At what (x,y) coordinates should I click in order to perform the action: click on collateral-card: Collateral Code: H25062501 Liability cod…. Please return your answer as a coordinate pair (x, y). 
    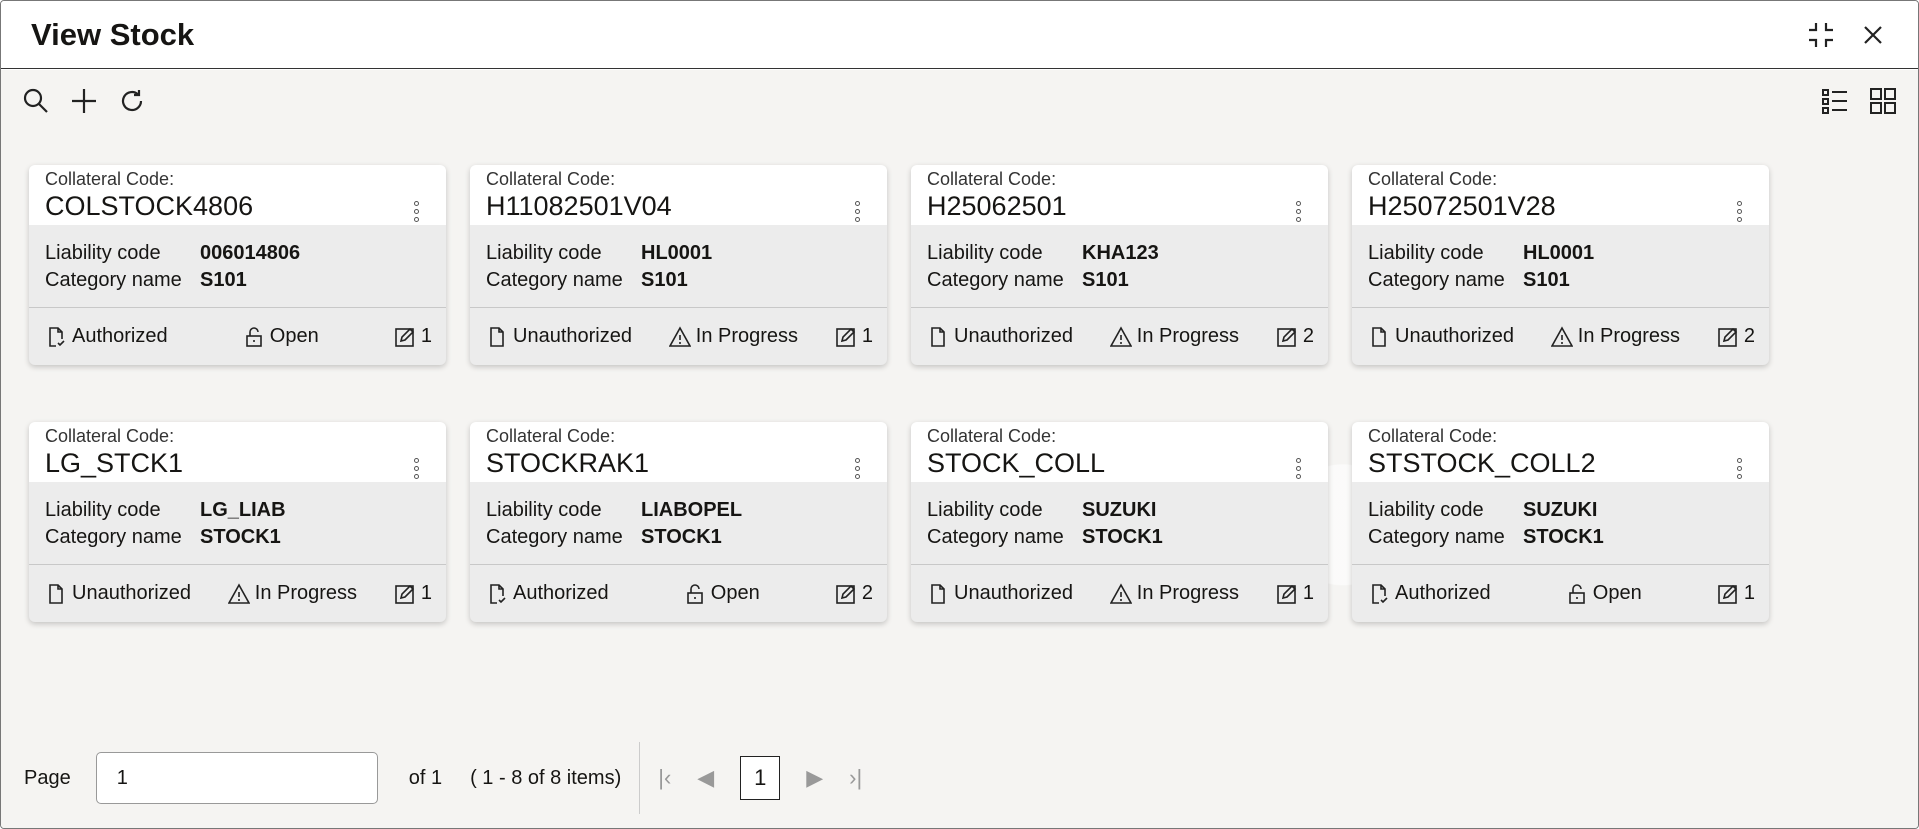
    Looking at the image, I should click on (1119, 265).